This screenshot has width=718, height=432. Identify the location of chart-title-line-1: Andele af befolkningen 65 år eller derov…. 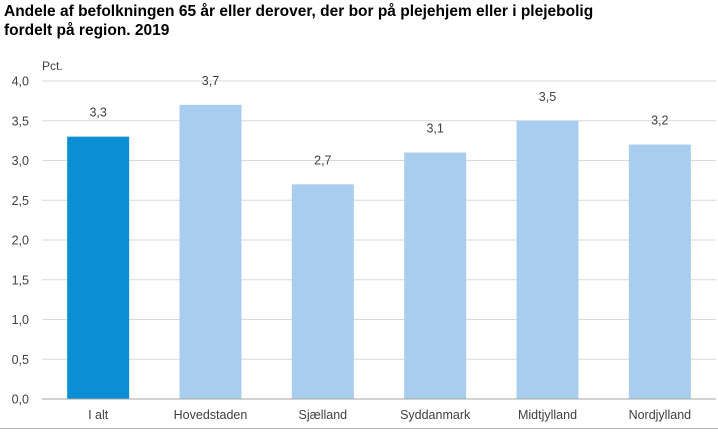
(299, 11).